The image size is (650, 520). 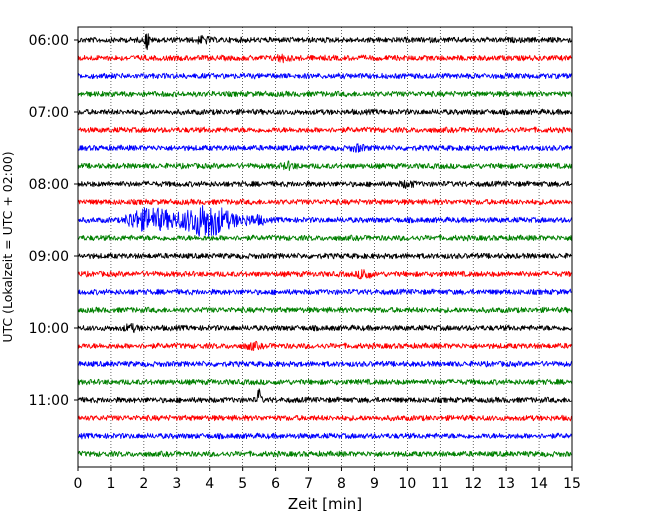 What do you see at coordinates (49, 113) in the screenshot?
I see `y-tick-label: 07:00` at bounding box center [49, 113].